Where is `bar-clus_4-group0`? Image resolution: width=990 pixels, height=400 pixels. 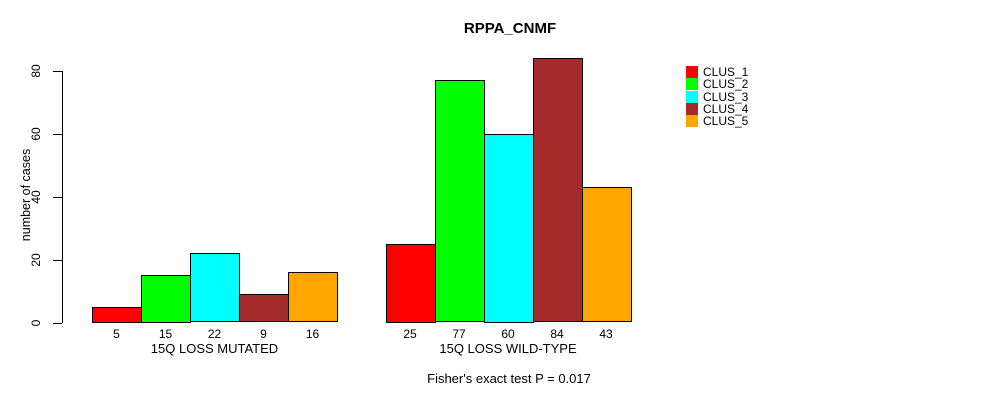
bar-clus_4-group0 is located at coordinates (264, 308).